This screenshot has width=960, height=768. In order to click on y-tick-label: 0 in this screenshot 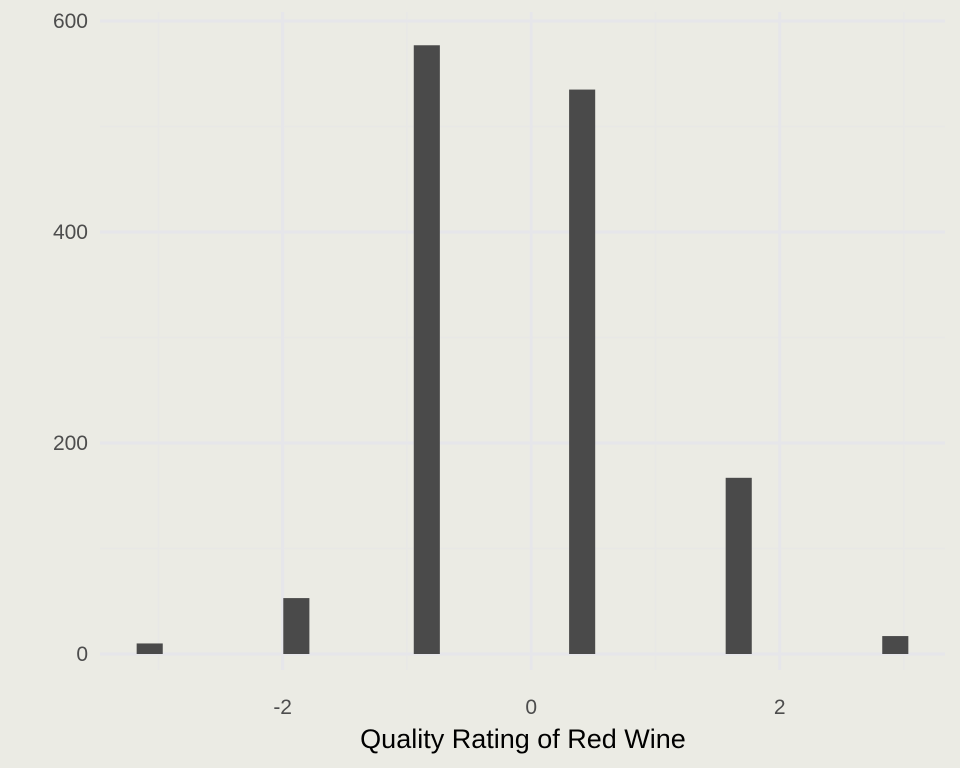, I will do `click(82, 654)`.